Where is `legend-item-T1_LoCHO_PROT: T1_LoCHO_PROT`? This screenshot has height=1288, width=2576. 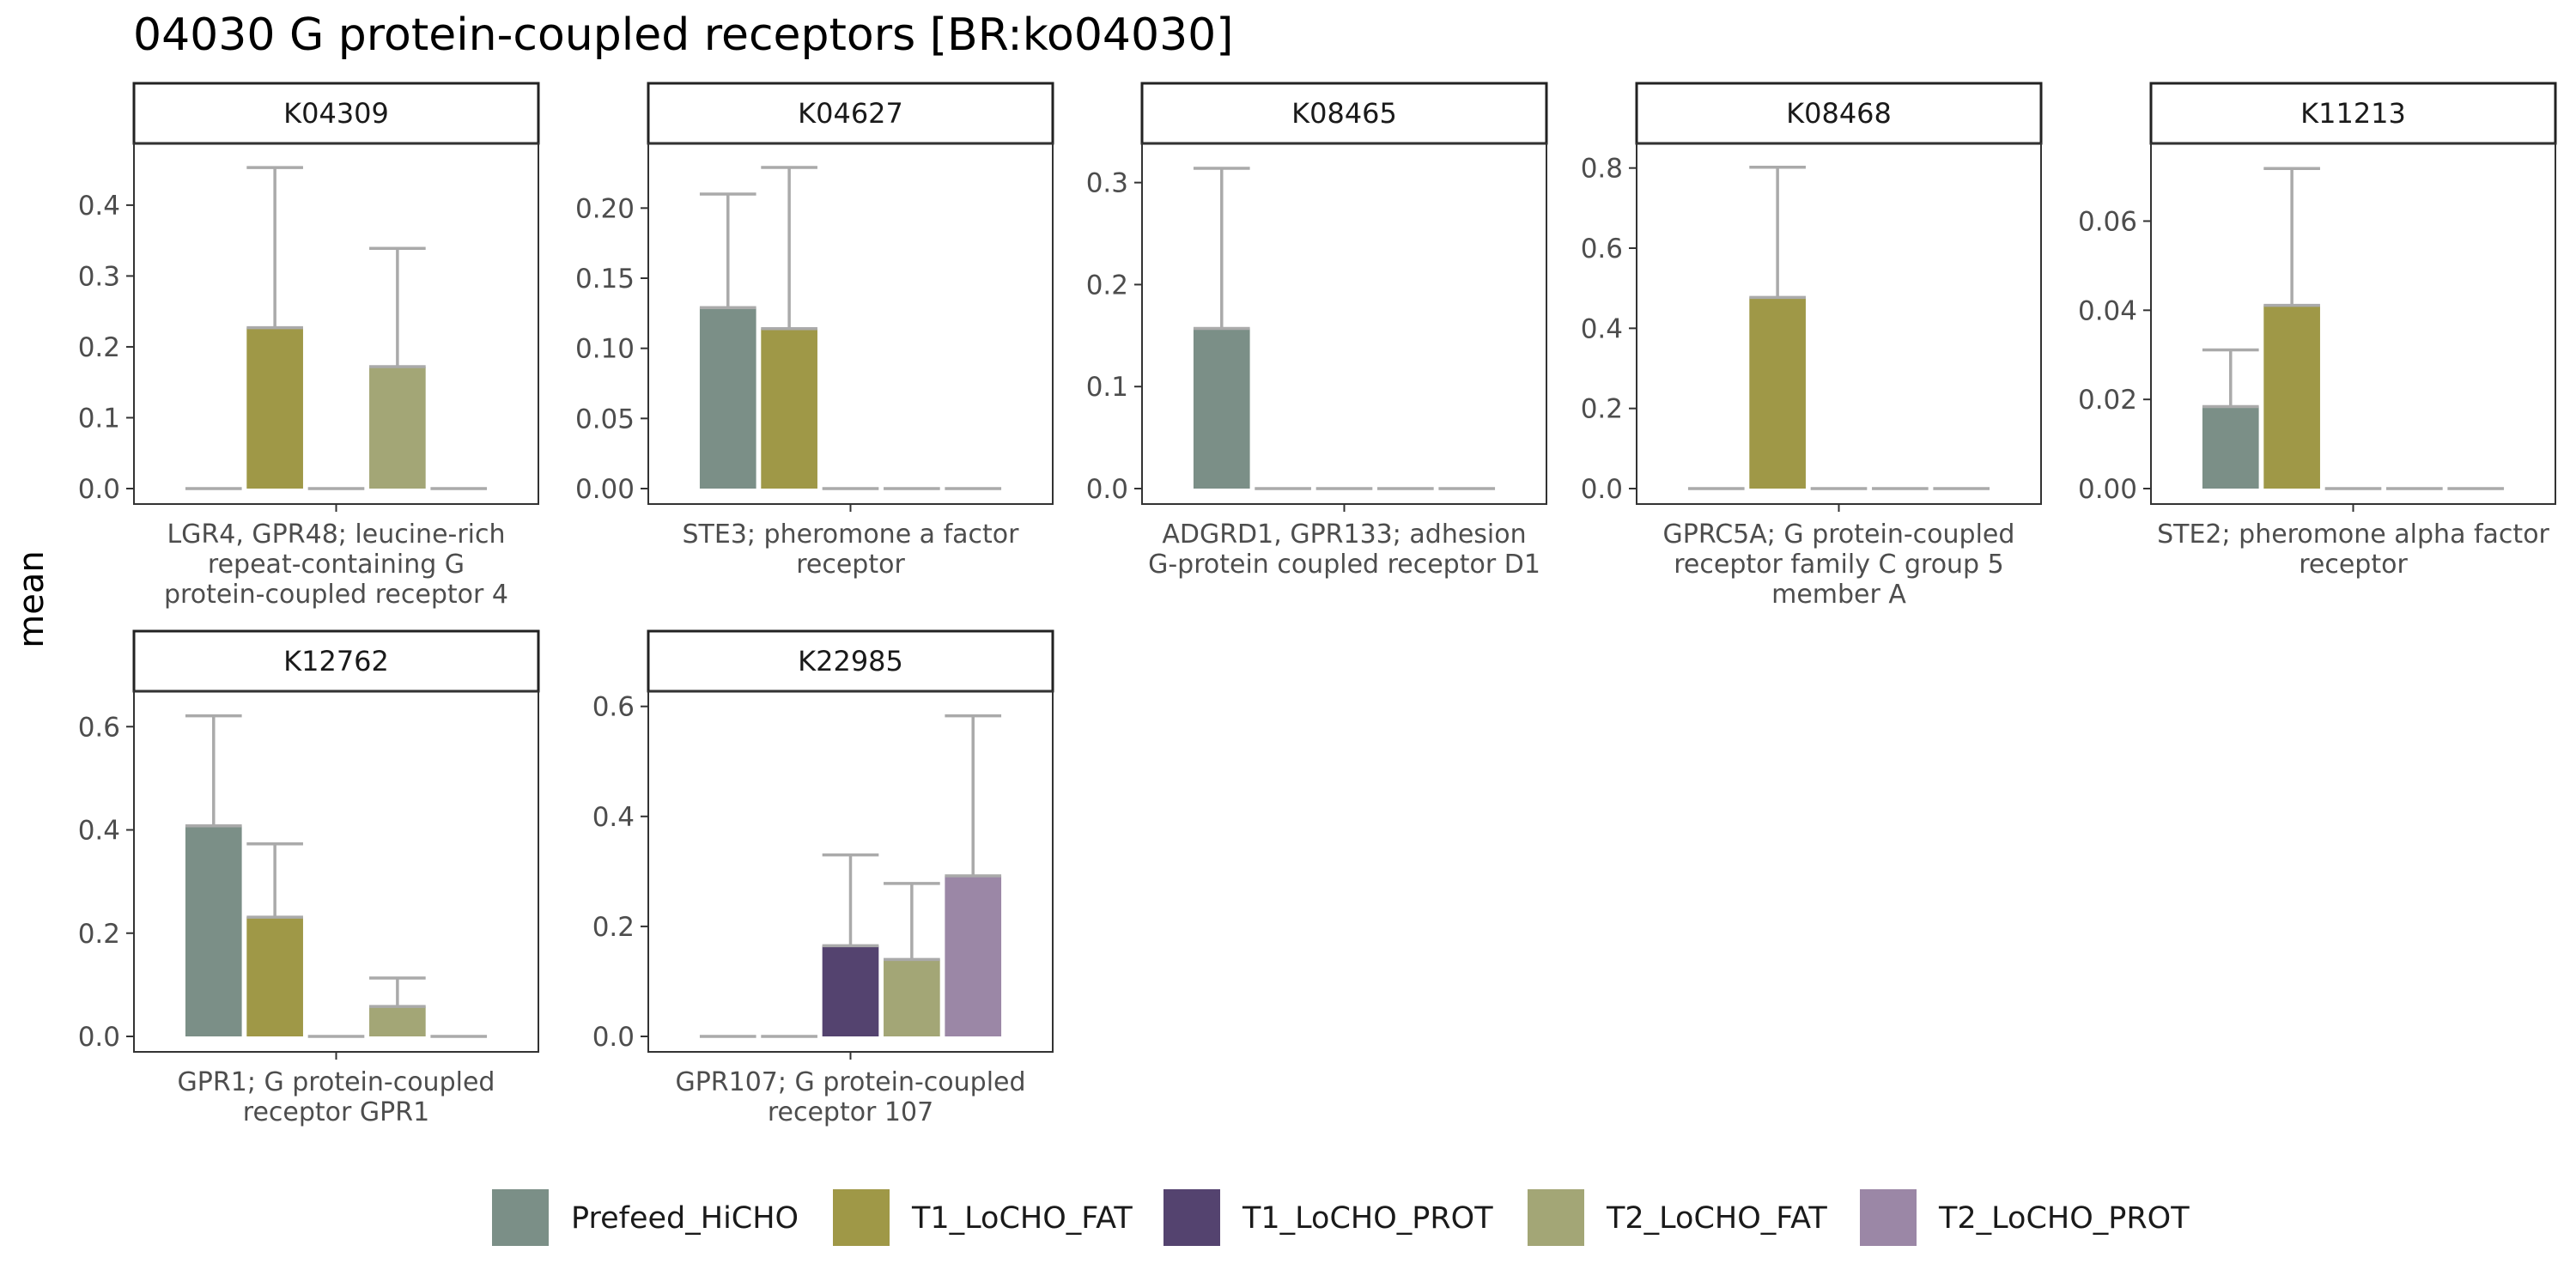 legend-item-T1_LoCHO_PROT: T1_LoCHO_PROT is located at coordinates (1328, 1217).